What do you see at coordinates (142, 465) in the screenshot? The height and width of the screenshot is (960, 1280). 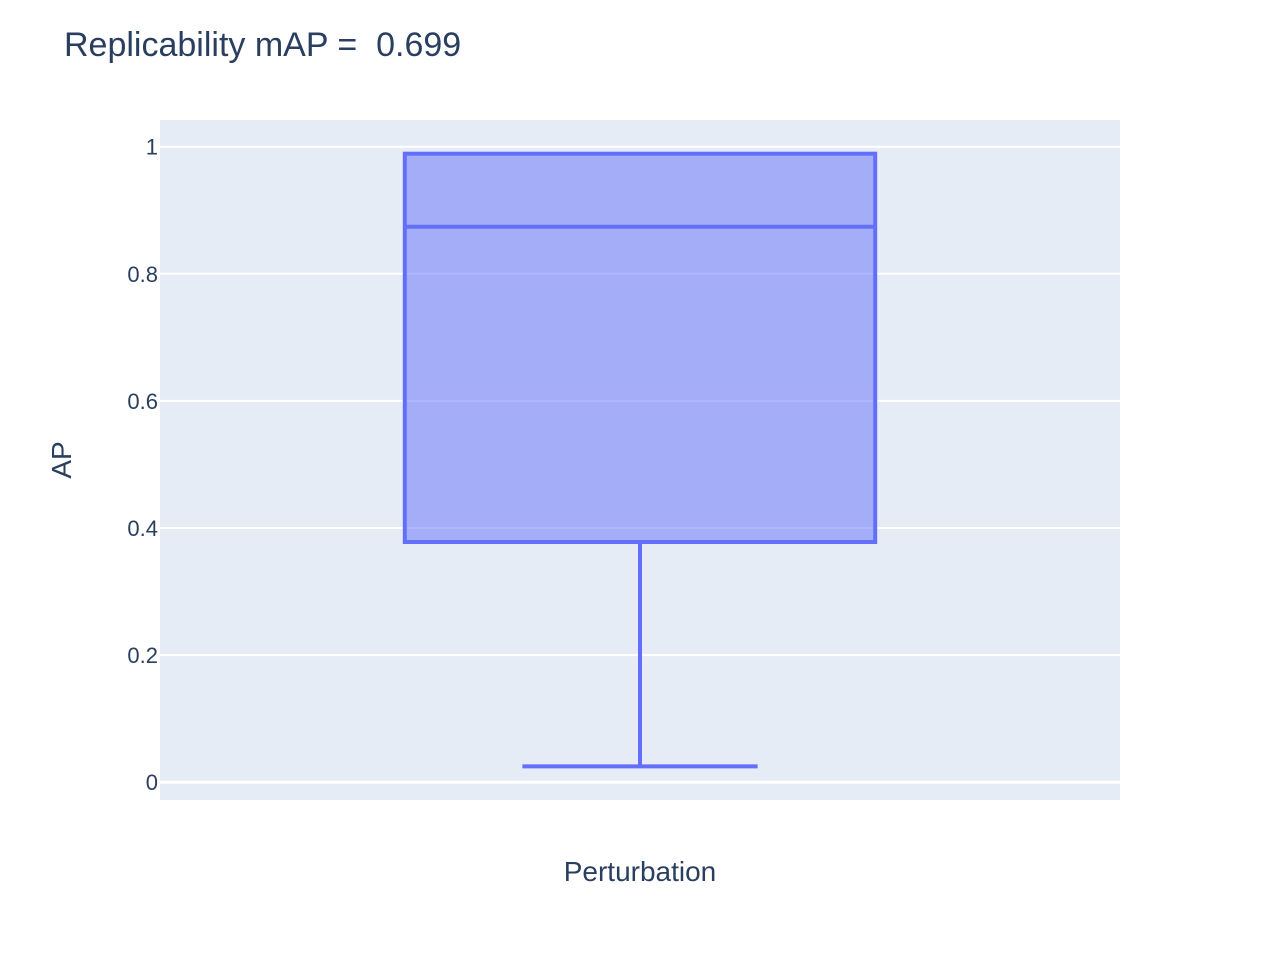 I see `y-tick-labels: 0 0.2 0.4 0.6 0.8 1` at bounding box center [142, 465].